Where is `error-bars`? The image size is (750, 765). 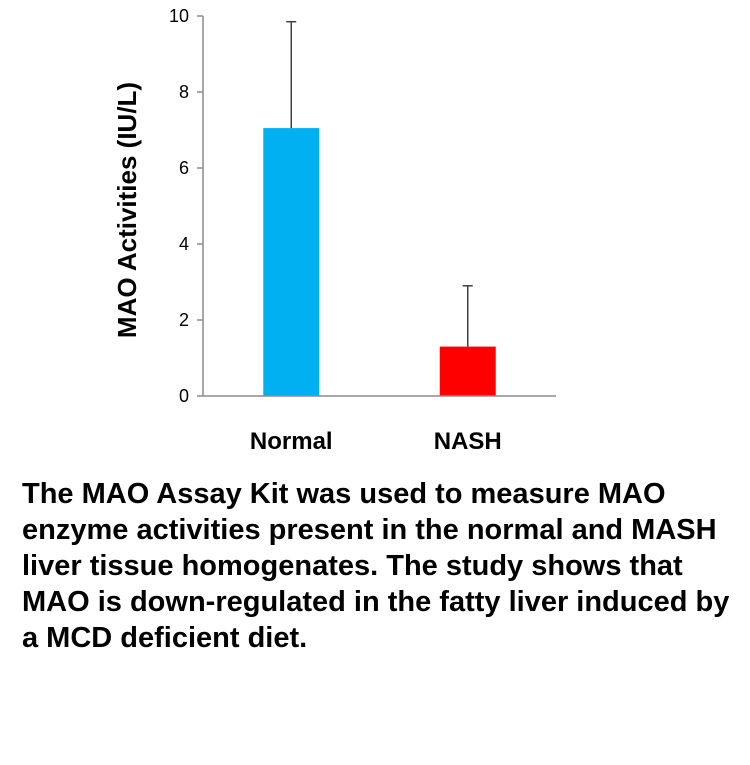 error-bars is located at coordinates (379, 183).